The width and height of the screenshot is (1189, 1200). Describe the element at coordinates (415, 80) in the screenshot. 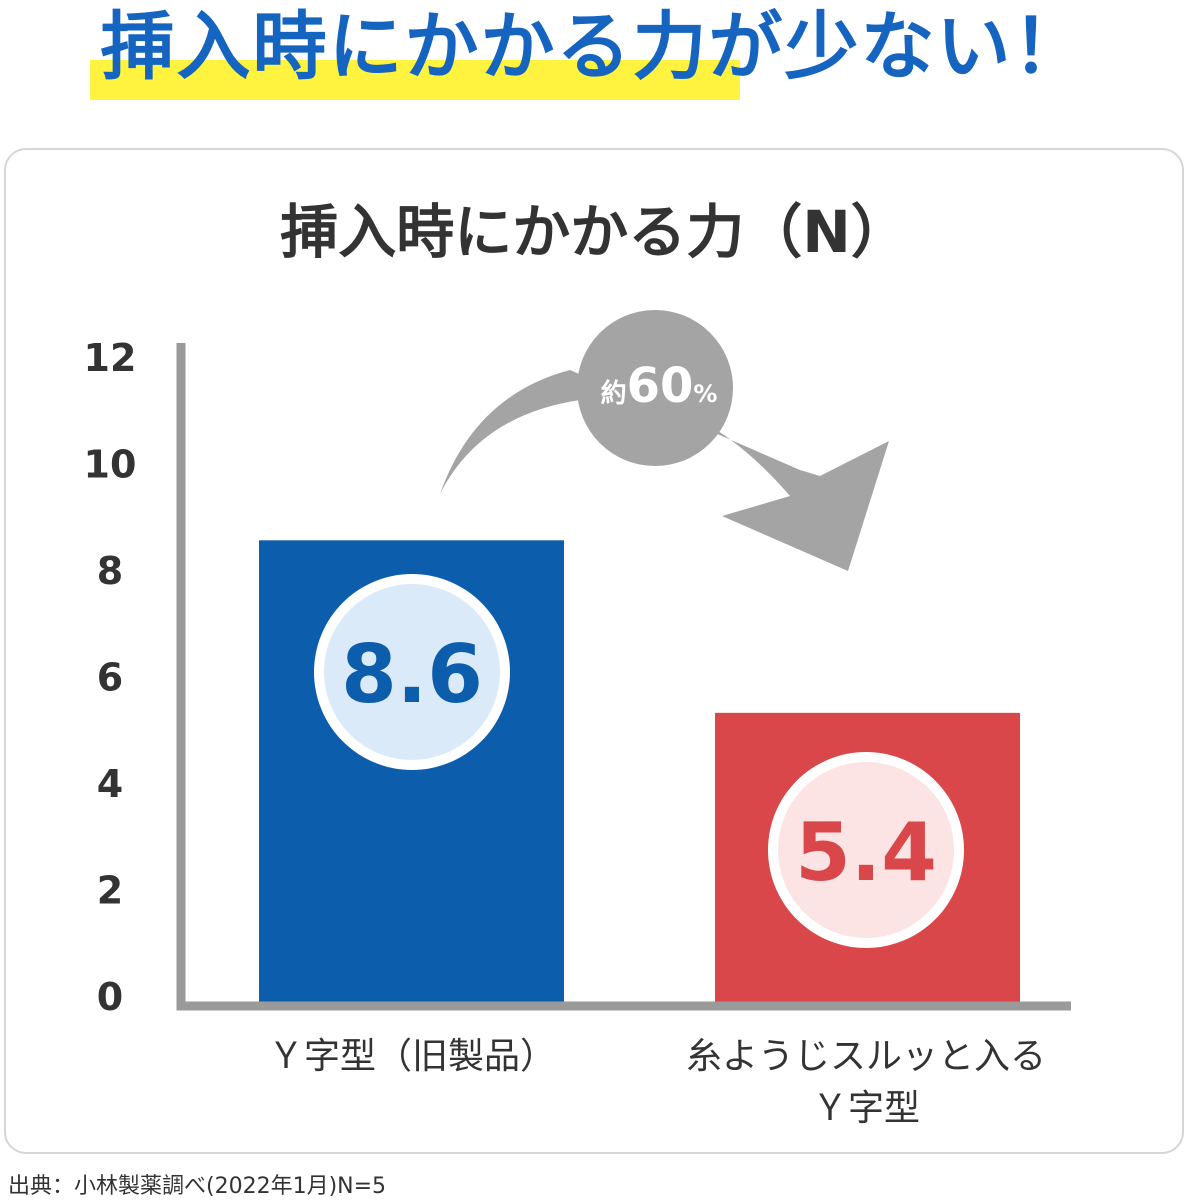

I see `headline-highlight` at that location.